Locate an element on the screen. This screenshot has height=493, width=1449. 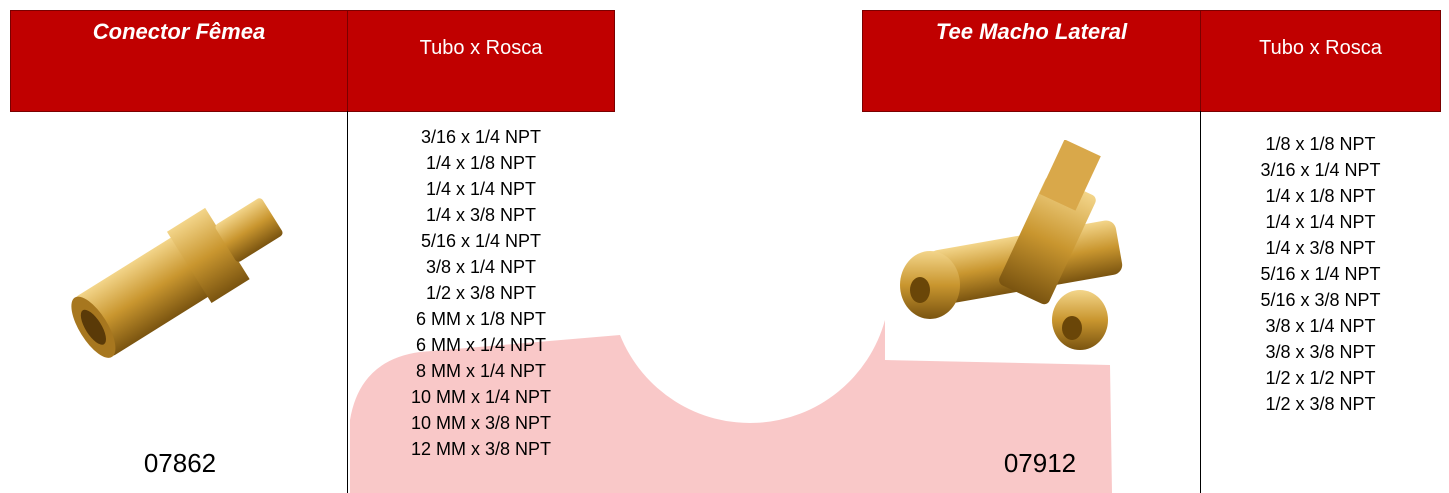
size-item: 8 MM x 1/4 NPT is located at coordinates (481, 371).